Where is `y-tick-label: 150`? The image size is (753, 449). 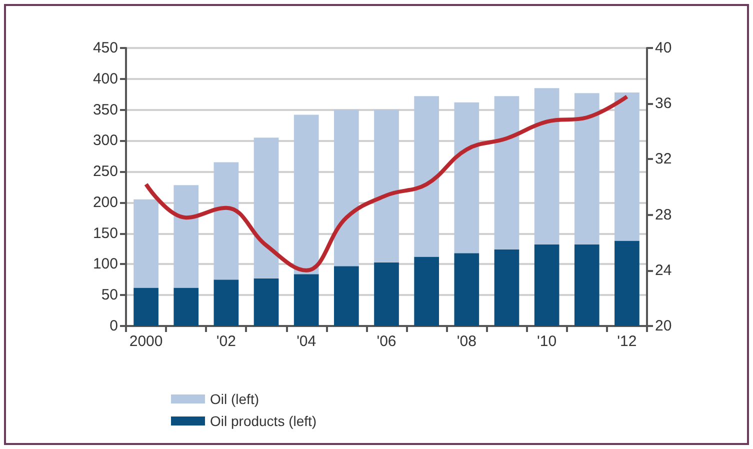
y-tick-label: 150 is located at coordinates (105, 233).